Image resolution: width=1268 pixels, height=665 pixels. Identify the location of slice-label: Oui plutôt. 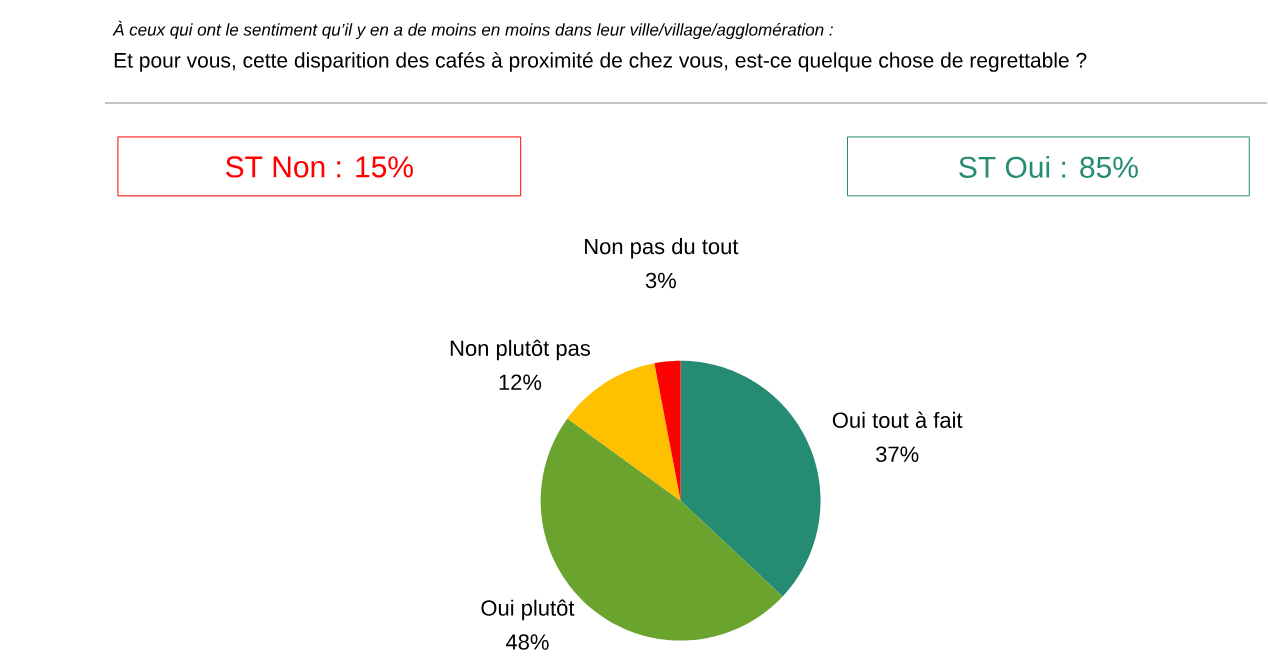
(528, 610).